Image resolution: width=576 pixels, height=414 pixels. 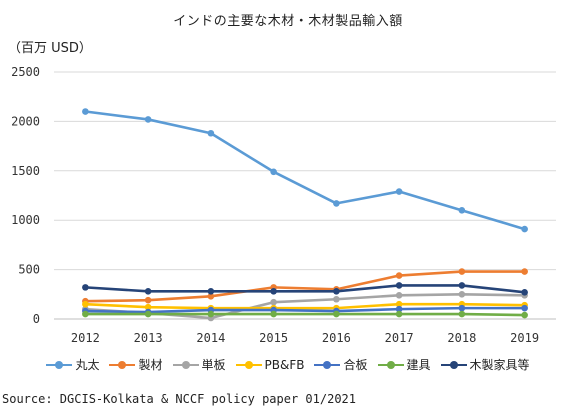 What do you see at coordinates (25, 121) in the screenshot?
I see `y-tick-label: 2000` at bounding box center [25, 121].